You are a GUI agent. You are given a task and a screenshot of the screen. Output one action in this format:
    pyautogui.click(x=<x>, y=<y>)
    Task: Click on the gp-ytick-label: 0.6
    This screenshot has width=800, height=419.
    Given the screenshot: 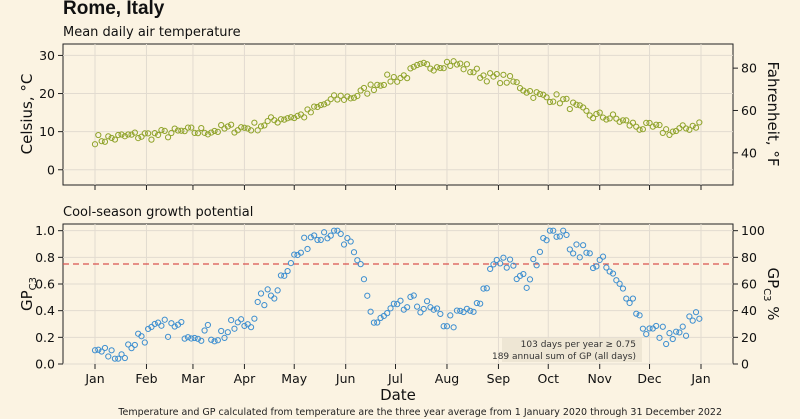 What is the action you would take?
    pyautogui.click(x=45, y=284)
    